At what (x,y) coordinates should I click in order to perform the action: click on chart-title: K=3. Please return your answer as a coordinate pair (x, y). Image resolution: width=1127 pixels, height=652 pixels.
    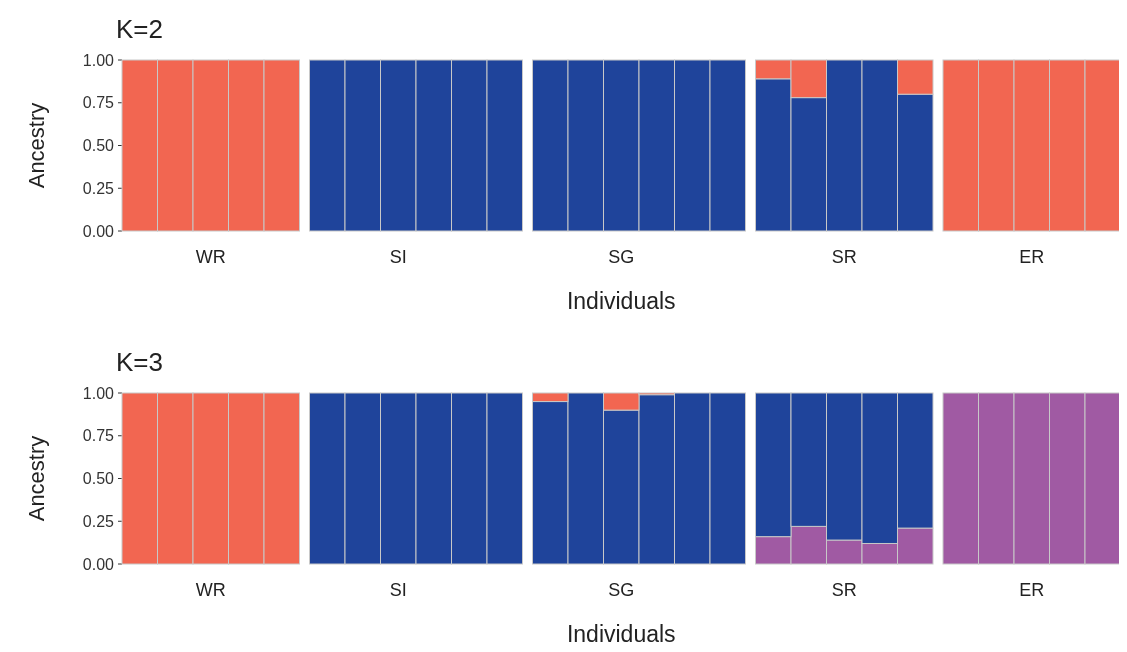
    Looking at the image, I should click on (139, 362).